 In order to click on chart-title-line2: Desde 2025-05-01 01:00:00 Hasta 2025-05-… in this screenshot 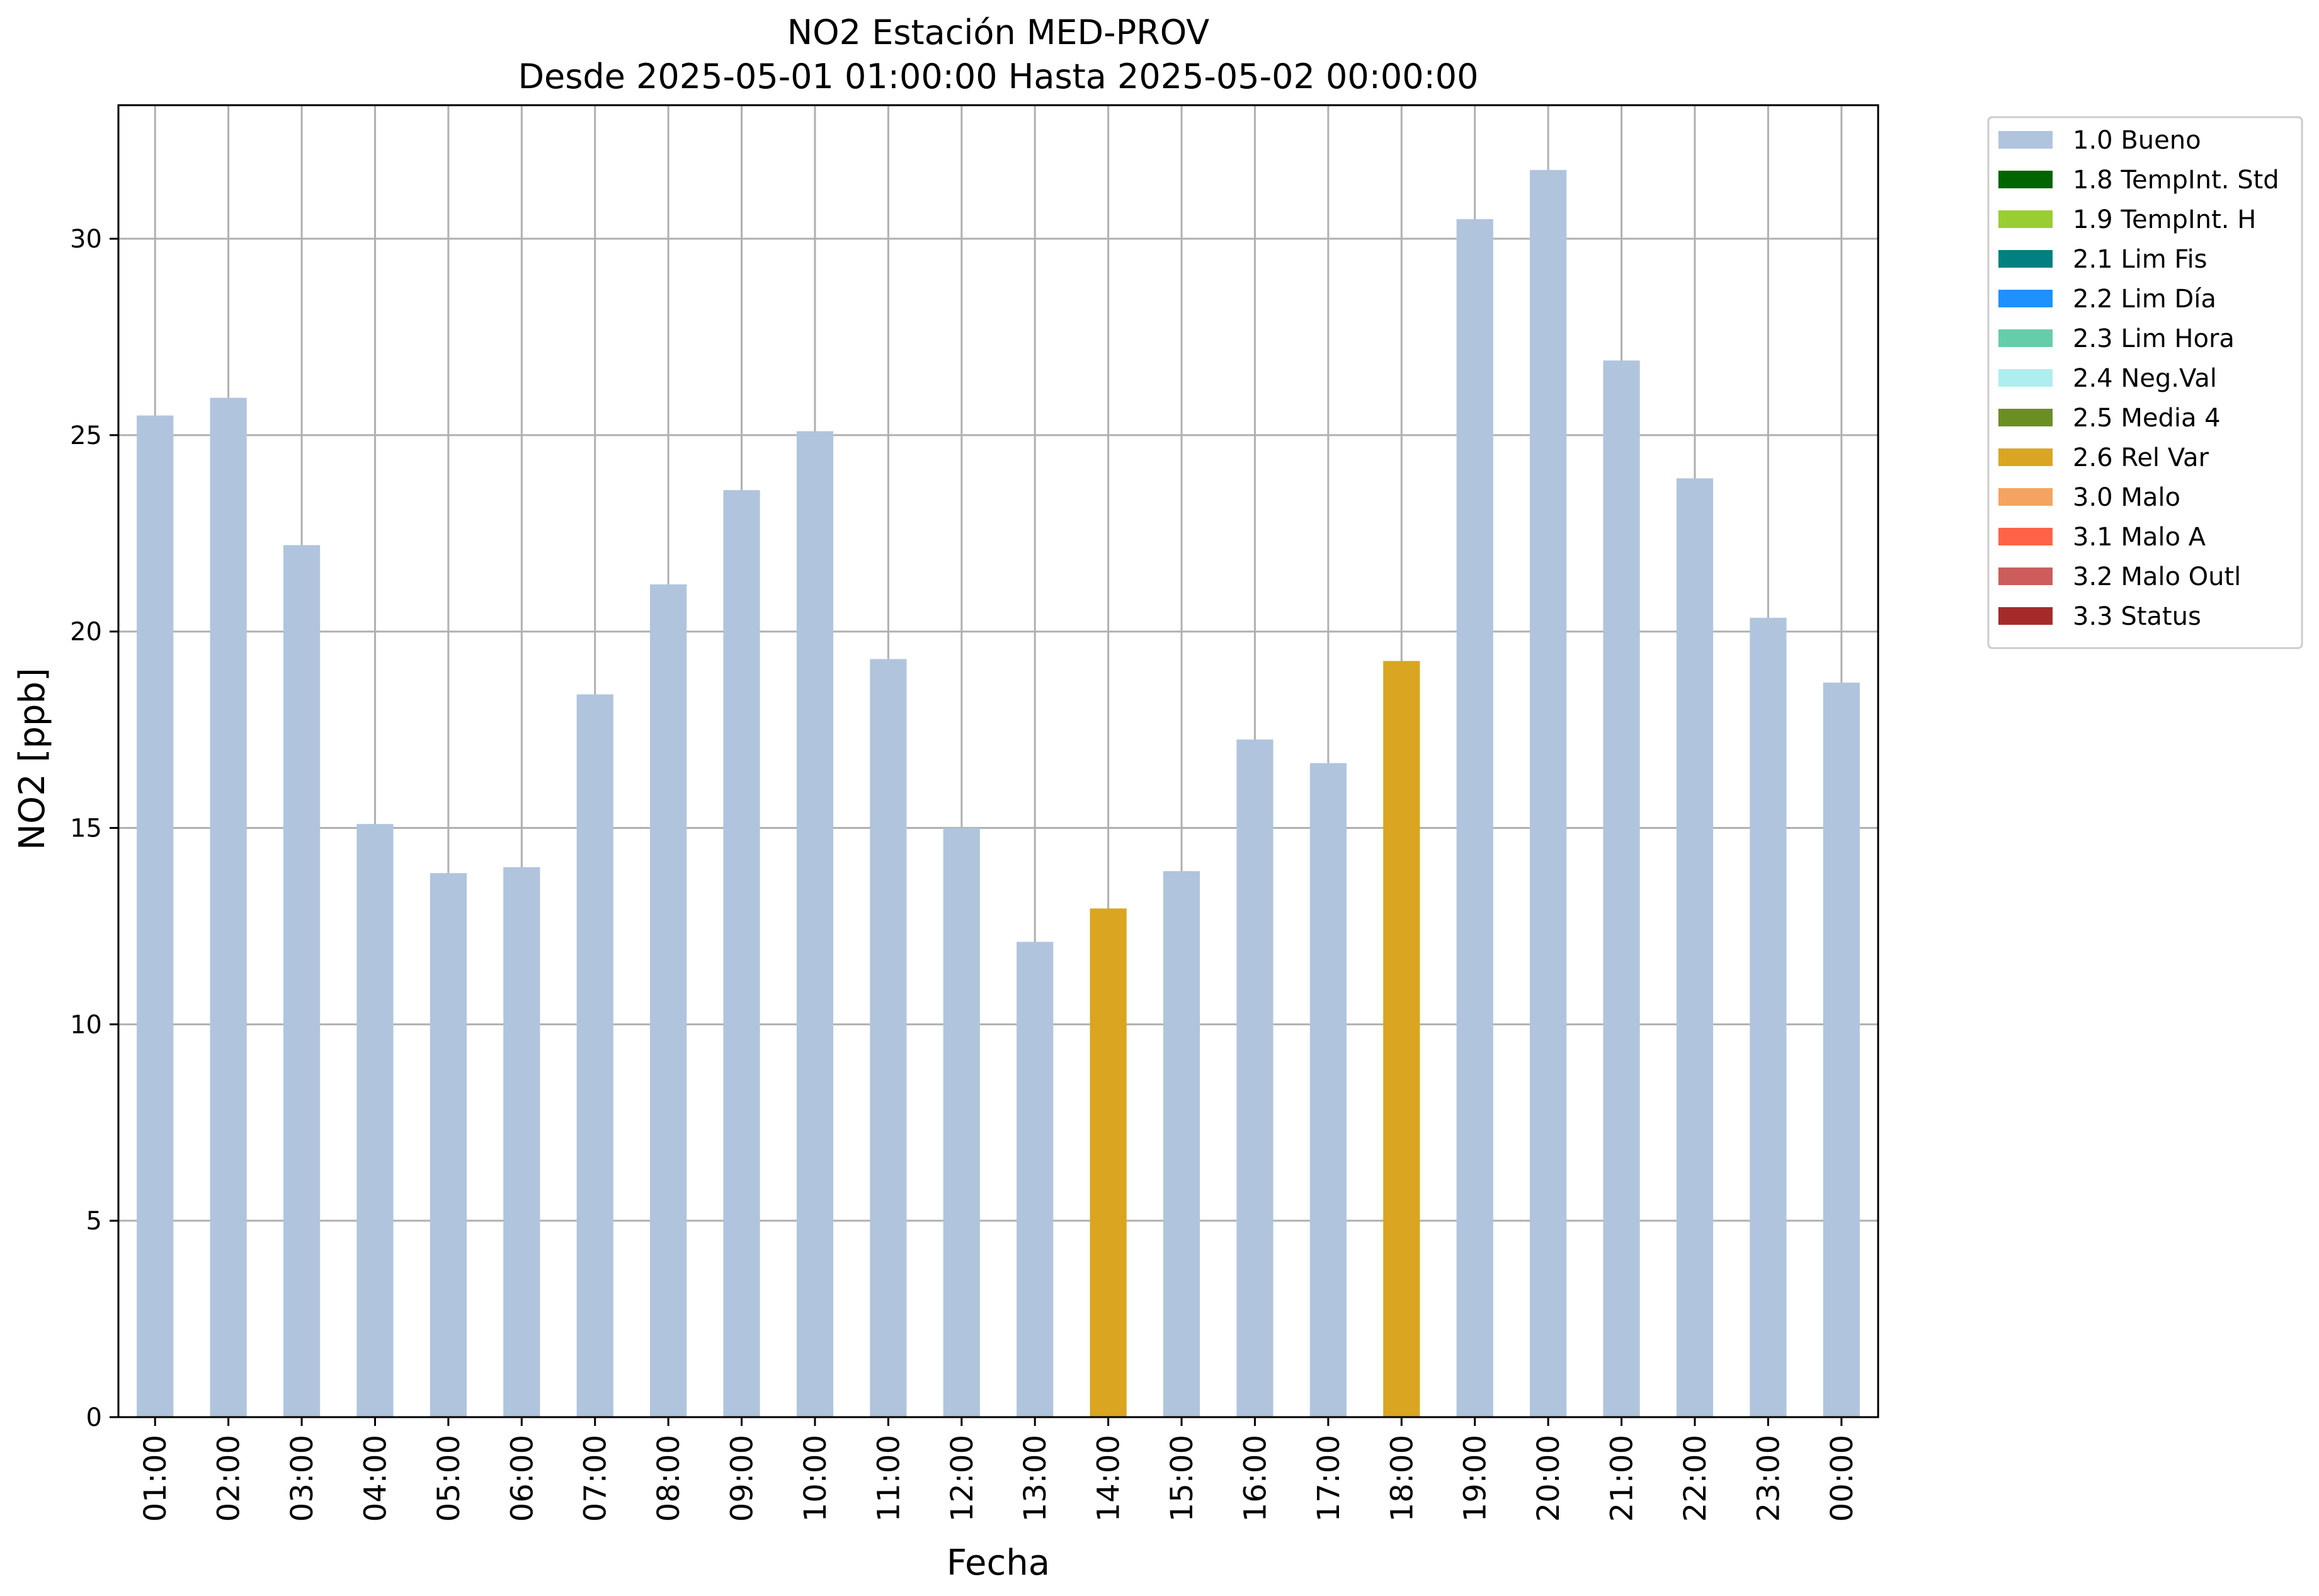, I will do `click(998, 76)`.